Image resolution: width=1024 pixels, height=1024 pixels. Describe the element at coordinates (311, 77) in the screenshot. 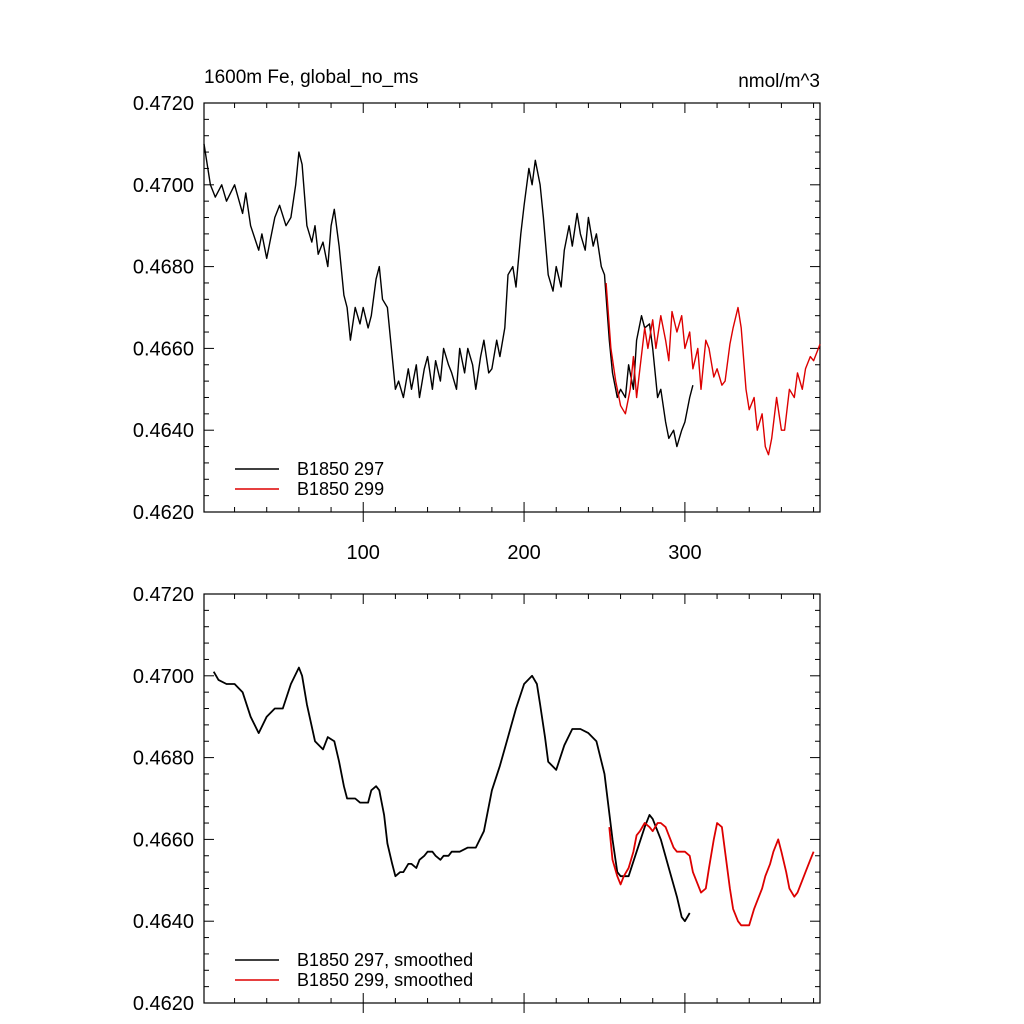

I see `chart-title: 1600m Fe, global_no_ms` at that location.